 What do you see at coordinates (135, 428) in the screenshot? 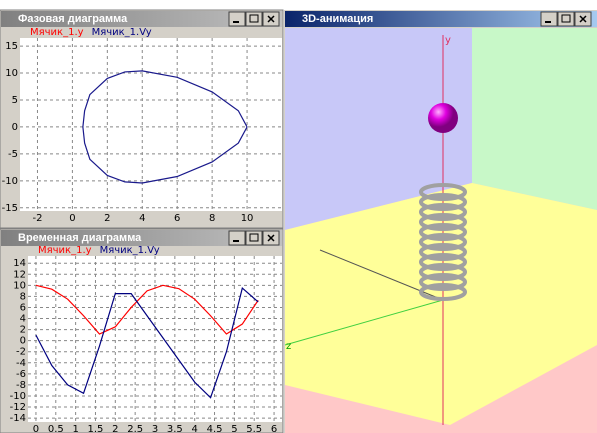
I see `x-tick-label: 2.5` at bounding box center [135, 428].